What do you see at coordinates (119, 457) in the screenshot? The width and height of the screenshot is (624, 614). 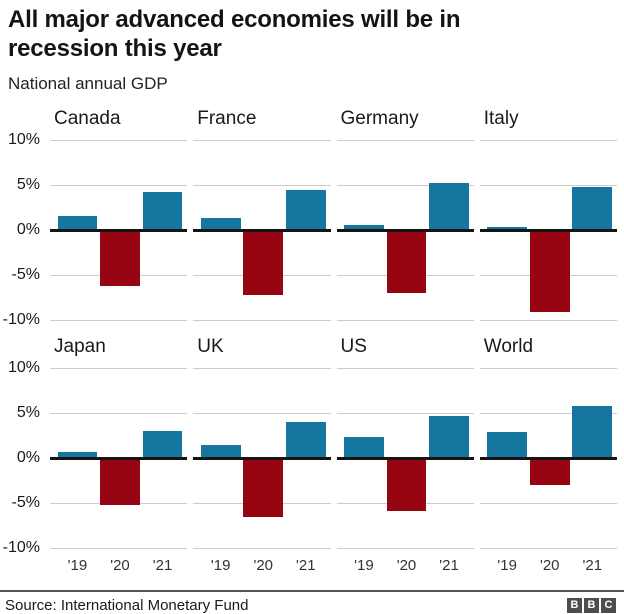 I see `chart-panel-japan: Japan '19 '20 '21` at bounding box center [119, 457].